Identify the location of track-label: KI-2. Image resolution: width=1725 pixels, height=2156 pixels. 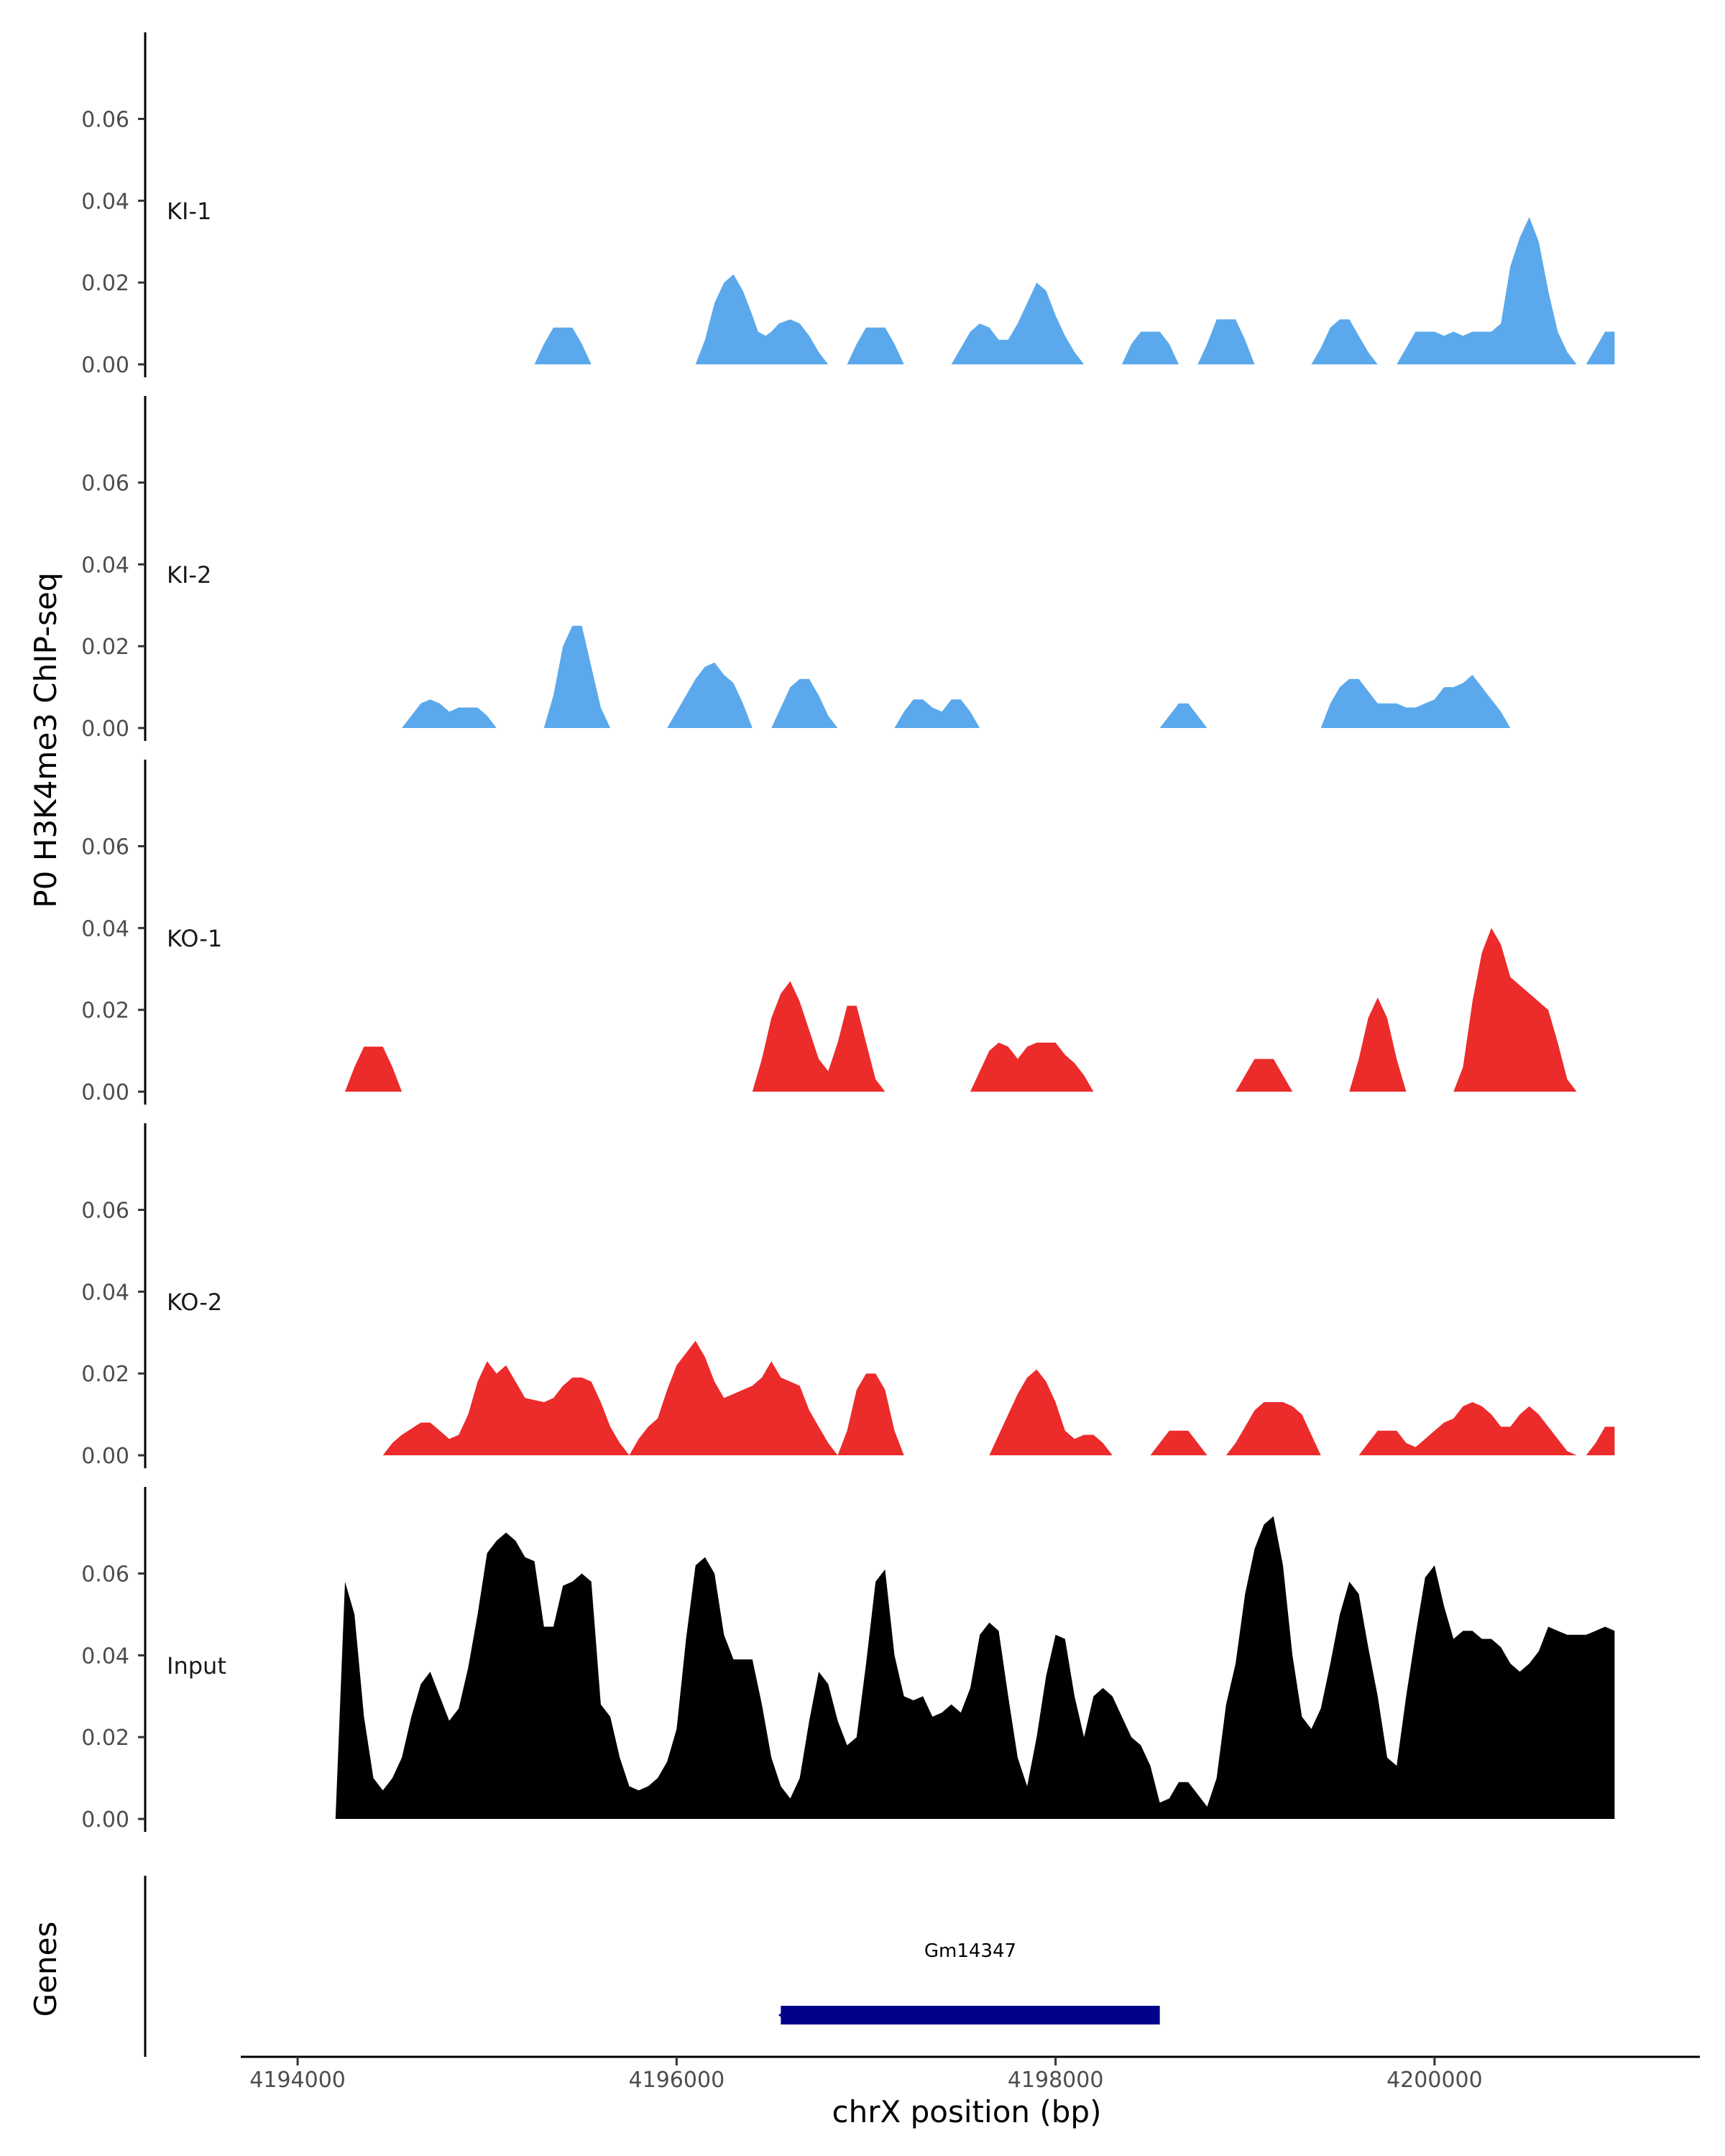
(189, 575).